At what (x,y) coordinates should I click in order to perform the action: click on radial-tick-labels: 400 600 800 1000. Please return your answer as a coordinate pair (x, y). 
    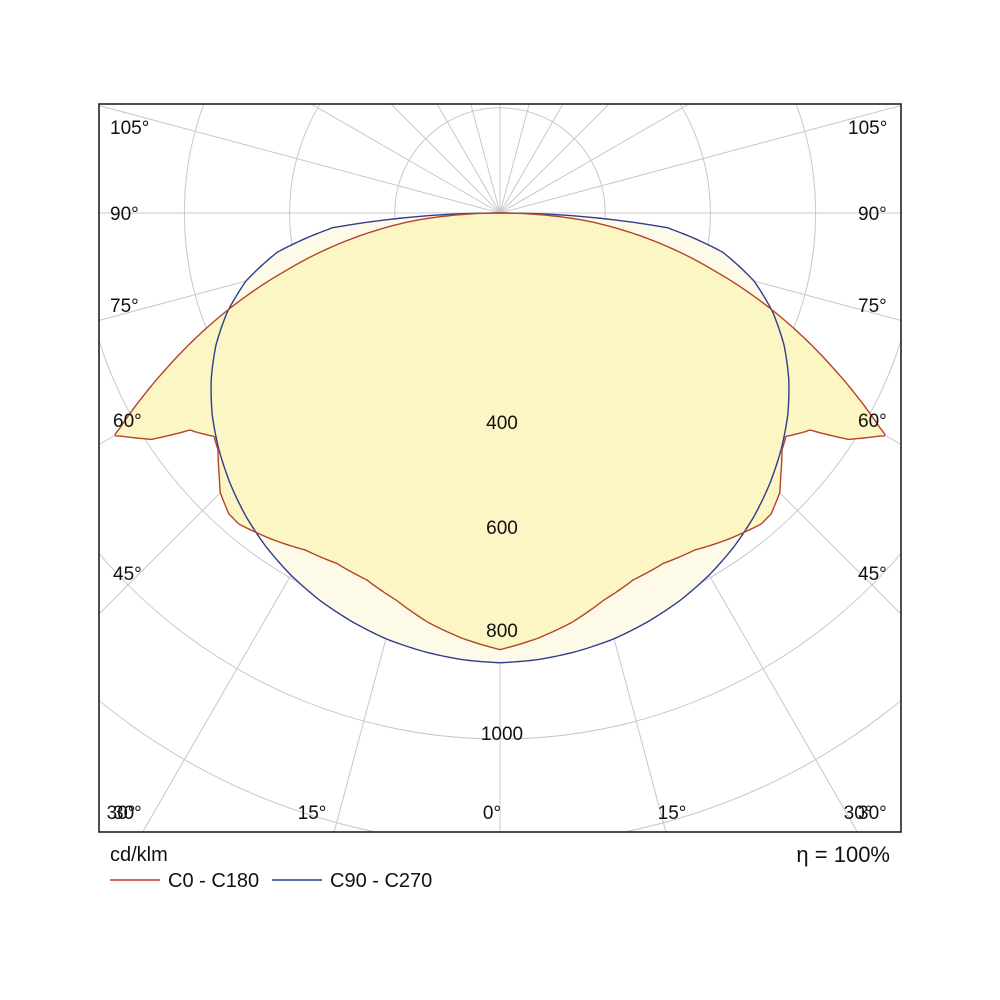
    Looking at the image, I should click on (502, 579).